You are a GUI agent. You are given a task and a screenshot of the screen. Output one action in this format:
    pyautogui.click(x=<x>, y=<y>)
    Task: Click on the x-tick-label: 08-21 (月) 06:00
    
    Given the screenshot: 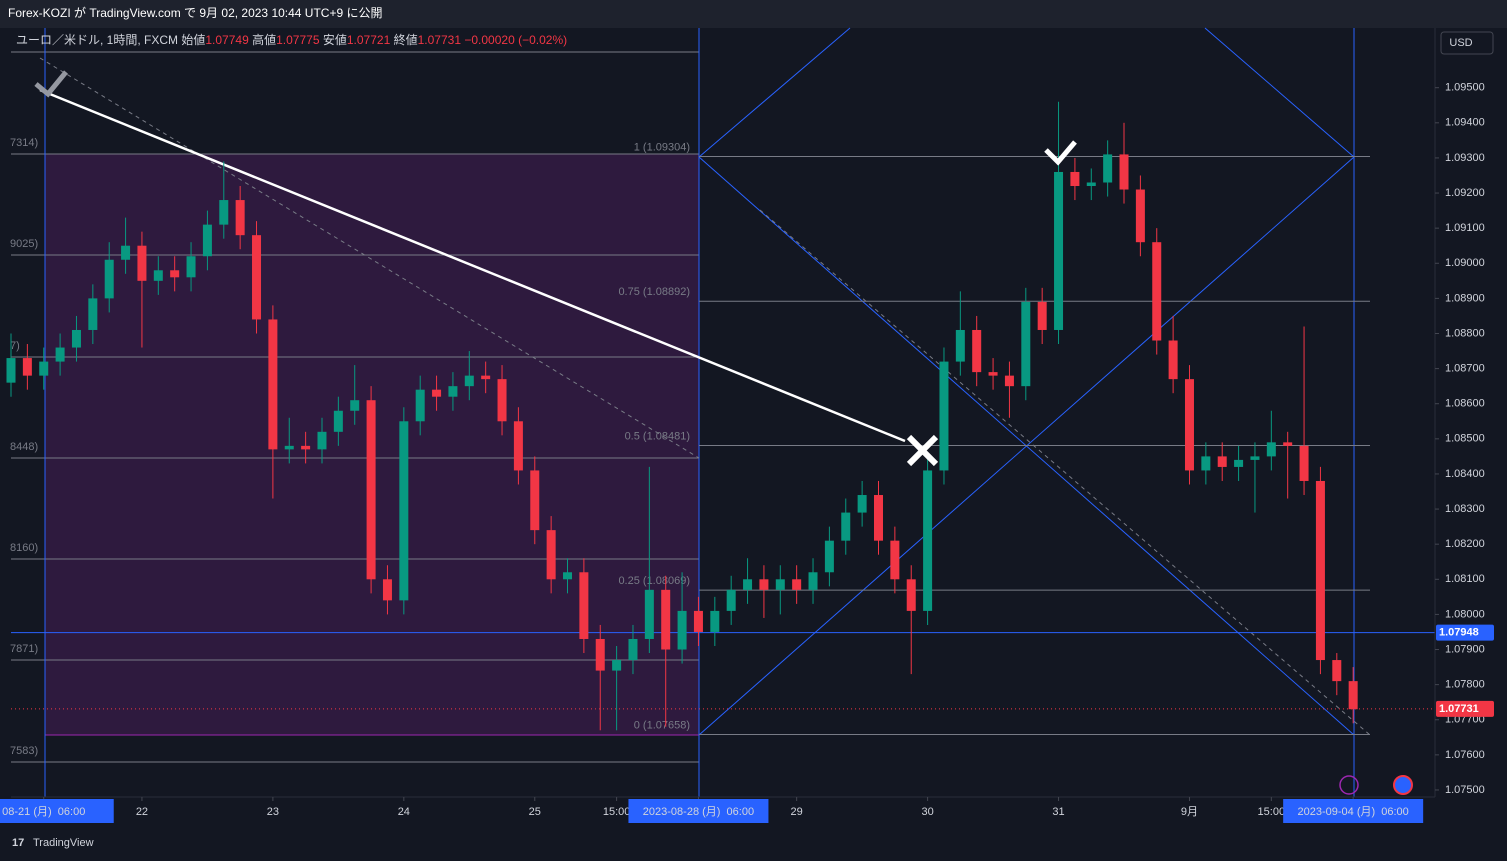 What is the action you would take?
    pyautogui.click(x=43, y=812)
    